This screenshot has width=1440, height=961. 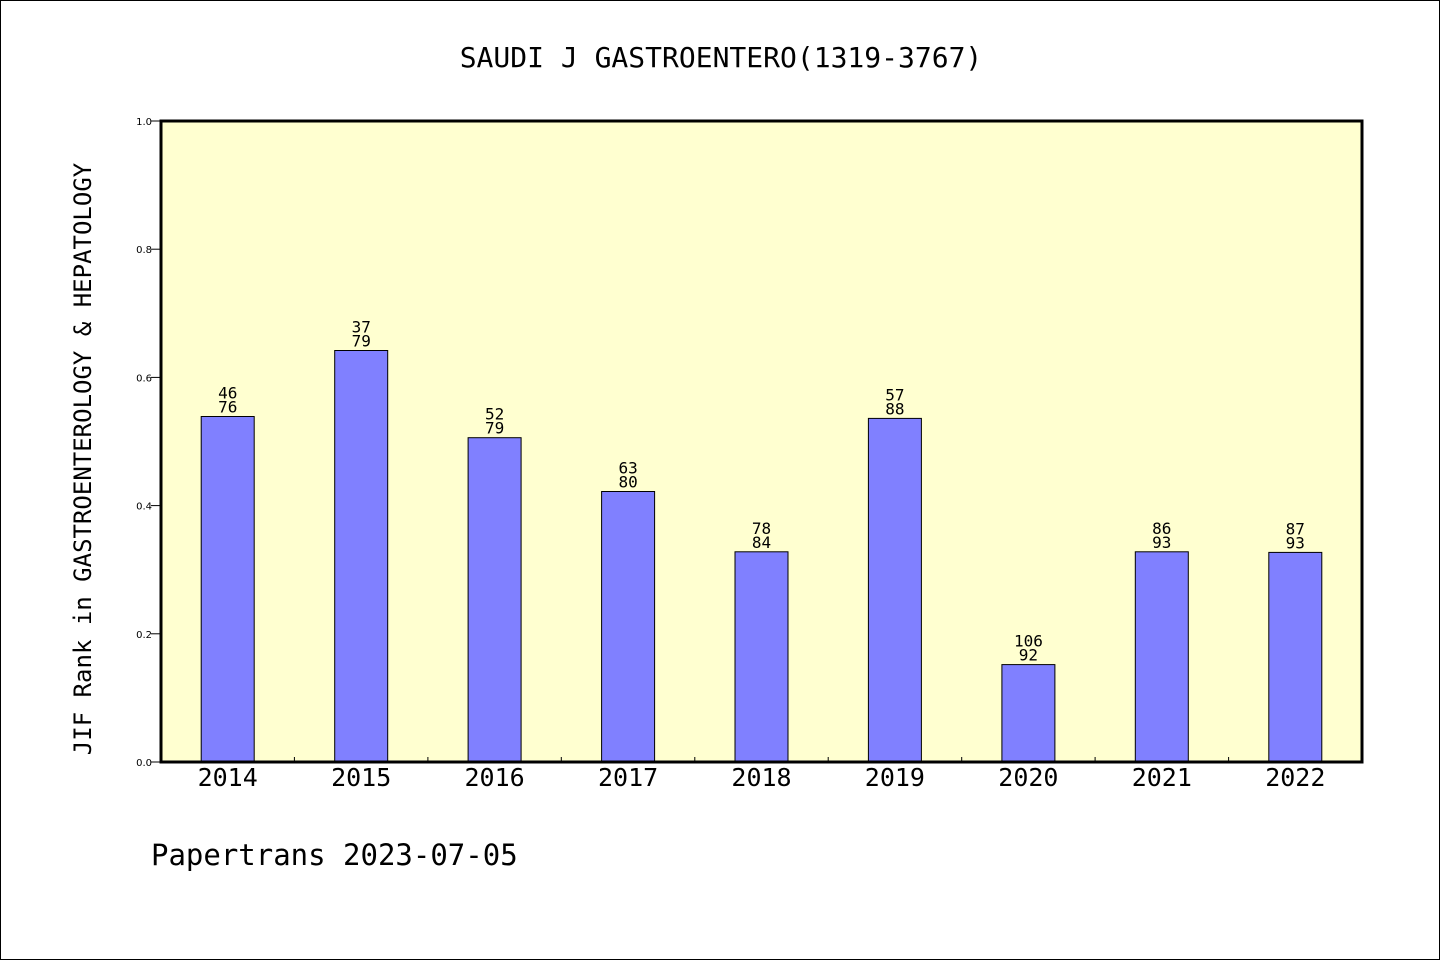 What do you see at coordinates (494, 777) in the screenshot?
I see `x-tick-label: 2016` at bounding box center [494, 777].